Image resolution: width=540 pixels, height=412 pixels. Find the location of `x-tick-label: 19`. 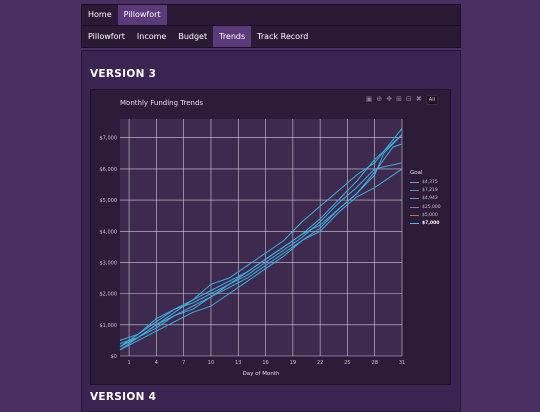

x-tick-label: 19 is located at coordinates (293, 363).